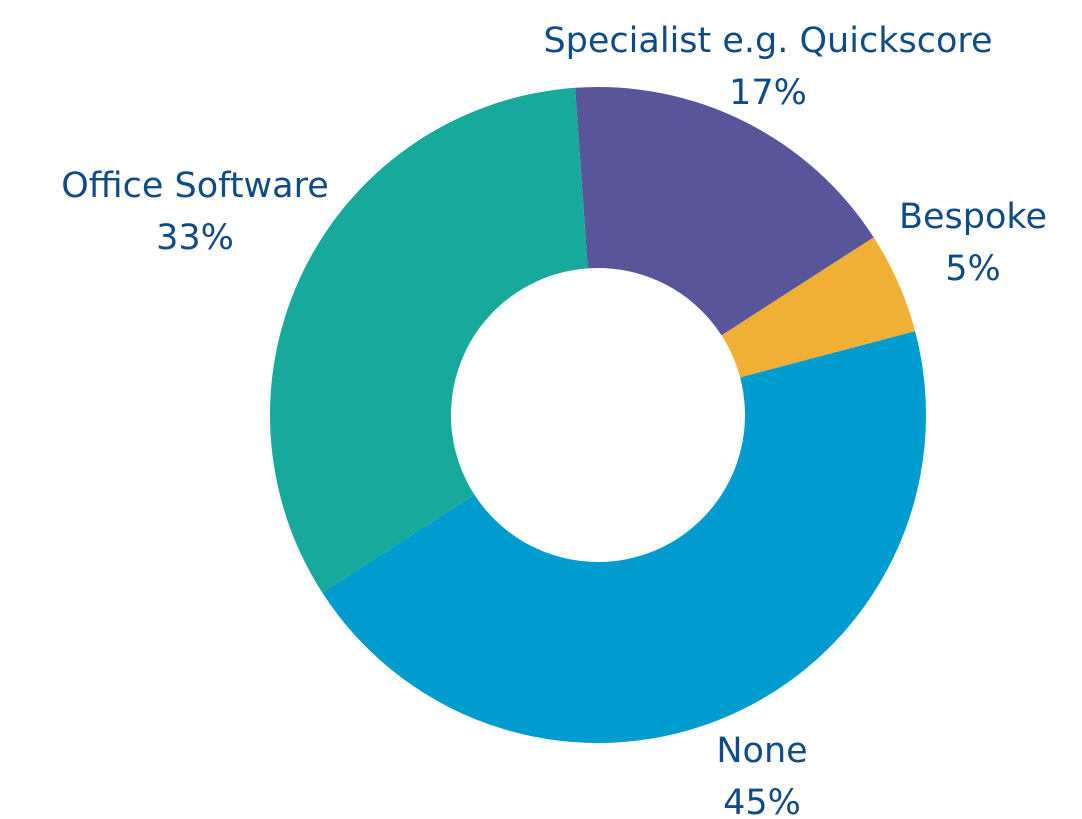  Describe the element at coordinates (761, 751) in the screenshot. I see `slice-label: None` at that location.